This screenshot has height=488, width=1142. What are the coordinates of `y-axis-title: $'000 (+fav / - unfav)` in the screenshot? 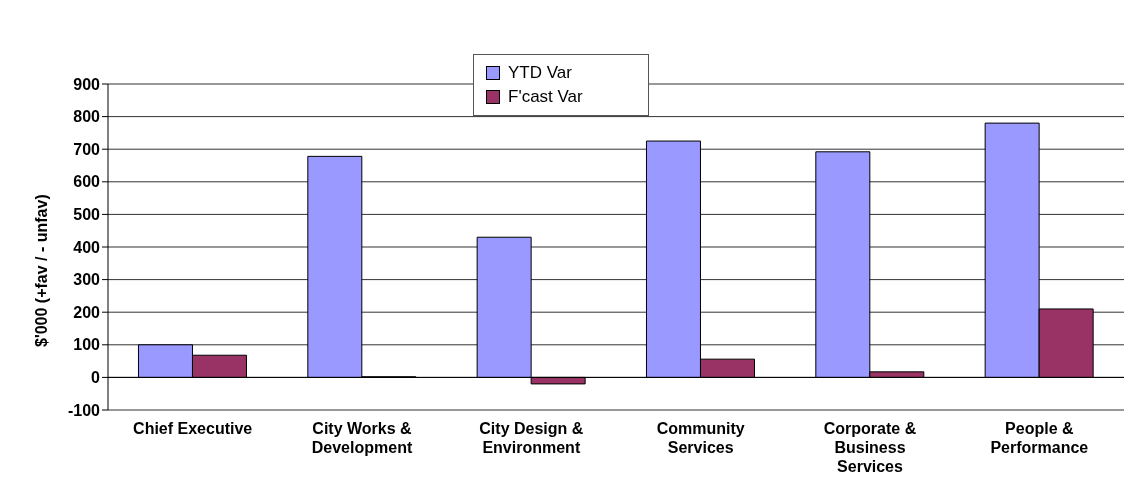 It's located at (41, 270).